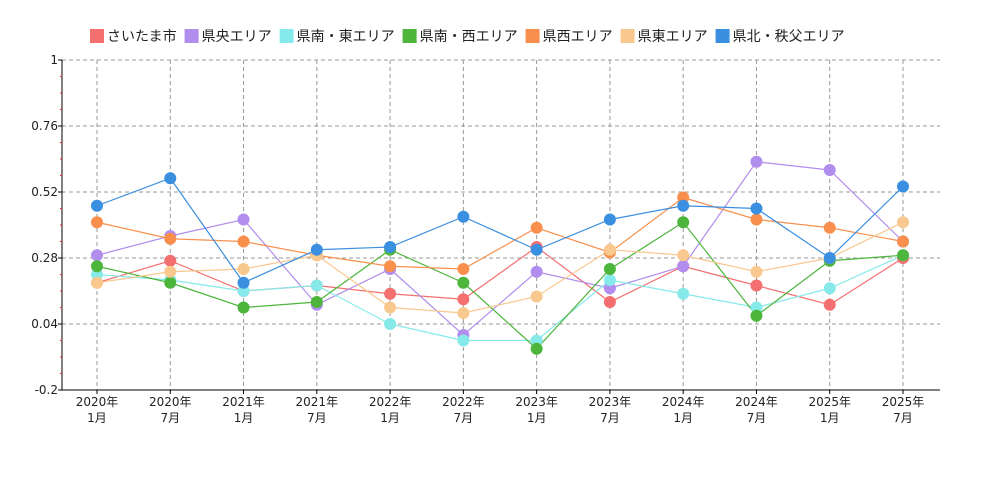 Image resolution: width=1000 pixels, height=500 pixels. I want to click on x-tick-label: 2020年 7月, so click(170, 410).